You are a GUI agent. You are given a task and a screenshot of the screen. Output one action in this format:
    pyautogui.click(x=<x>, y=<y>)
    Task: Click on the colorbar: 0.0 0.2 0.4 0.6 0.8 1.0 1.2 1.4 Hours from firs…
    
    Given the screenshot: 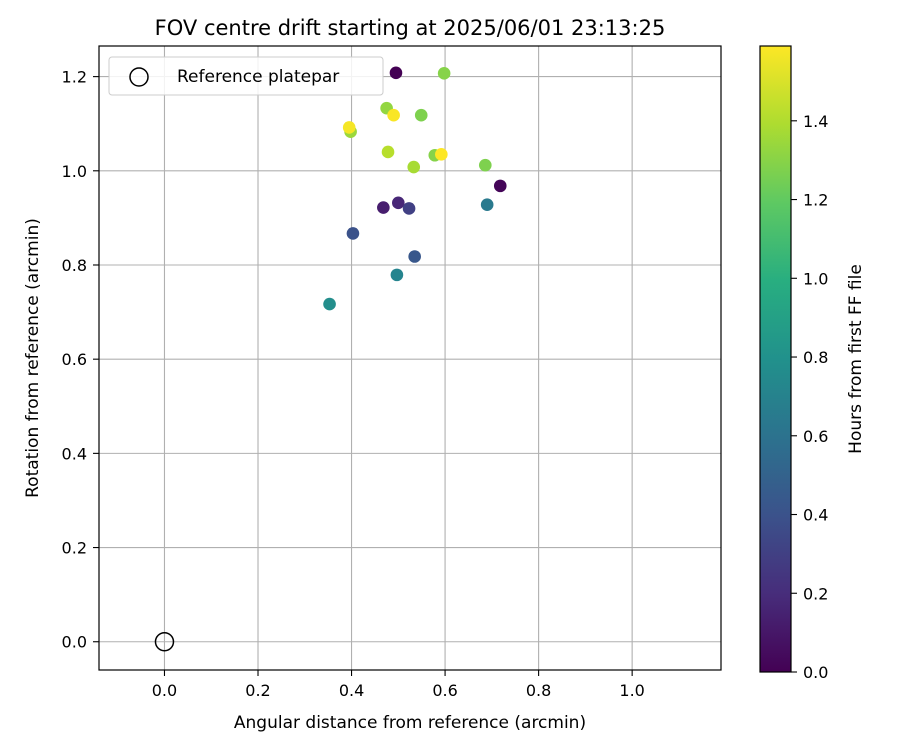 What is the action you would take?
    pyautogui.click(x=812, y=363)
    